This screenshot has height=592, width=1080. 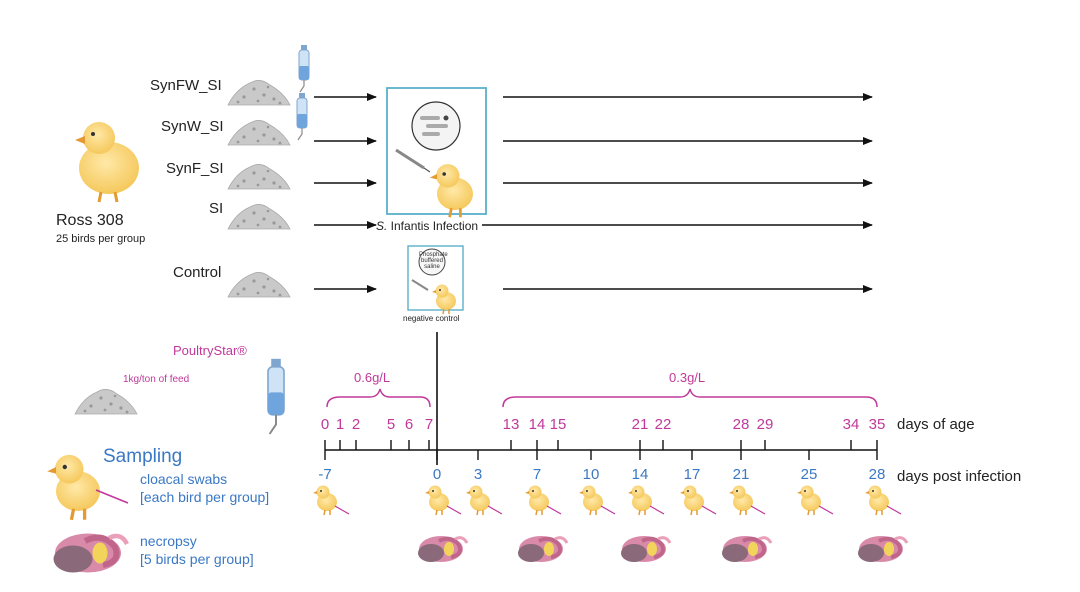 What do you see at coordinates (372, 377) in the screenshot?
I see `dose-early: 0.6g/L` at bounding box center [372, 377].